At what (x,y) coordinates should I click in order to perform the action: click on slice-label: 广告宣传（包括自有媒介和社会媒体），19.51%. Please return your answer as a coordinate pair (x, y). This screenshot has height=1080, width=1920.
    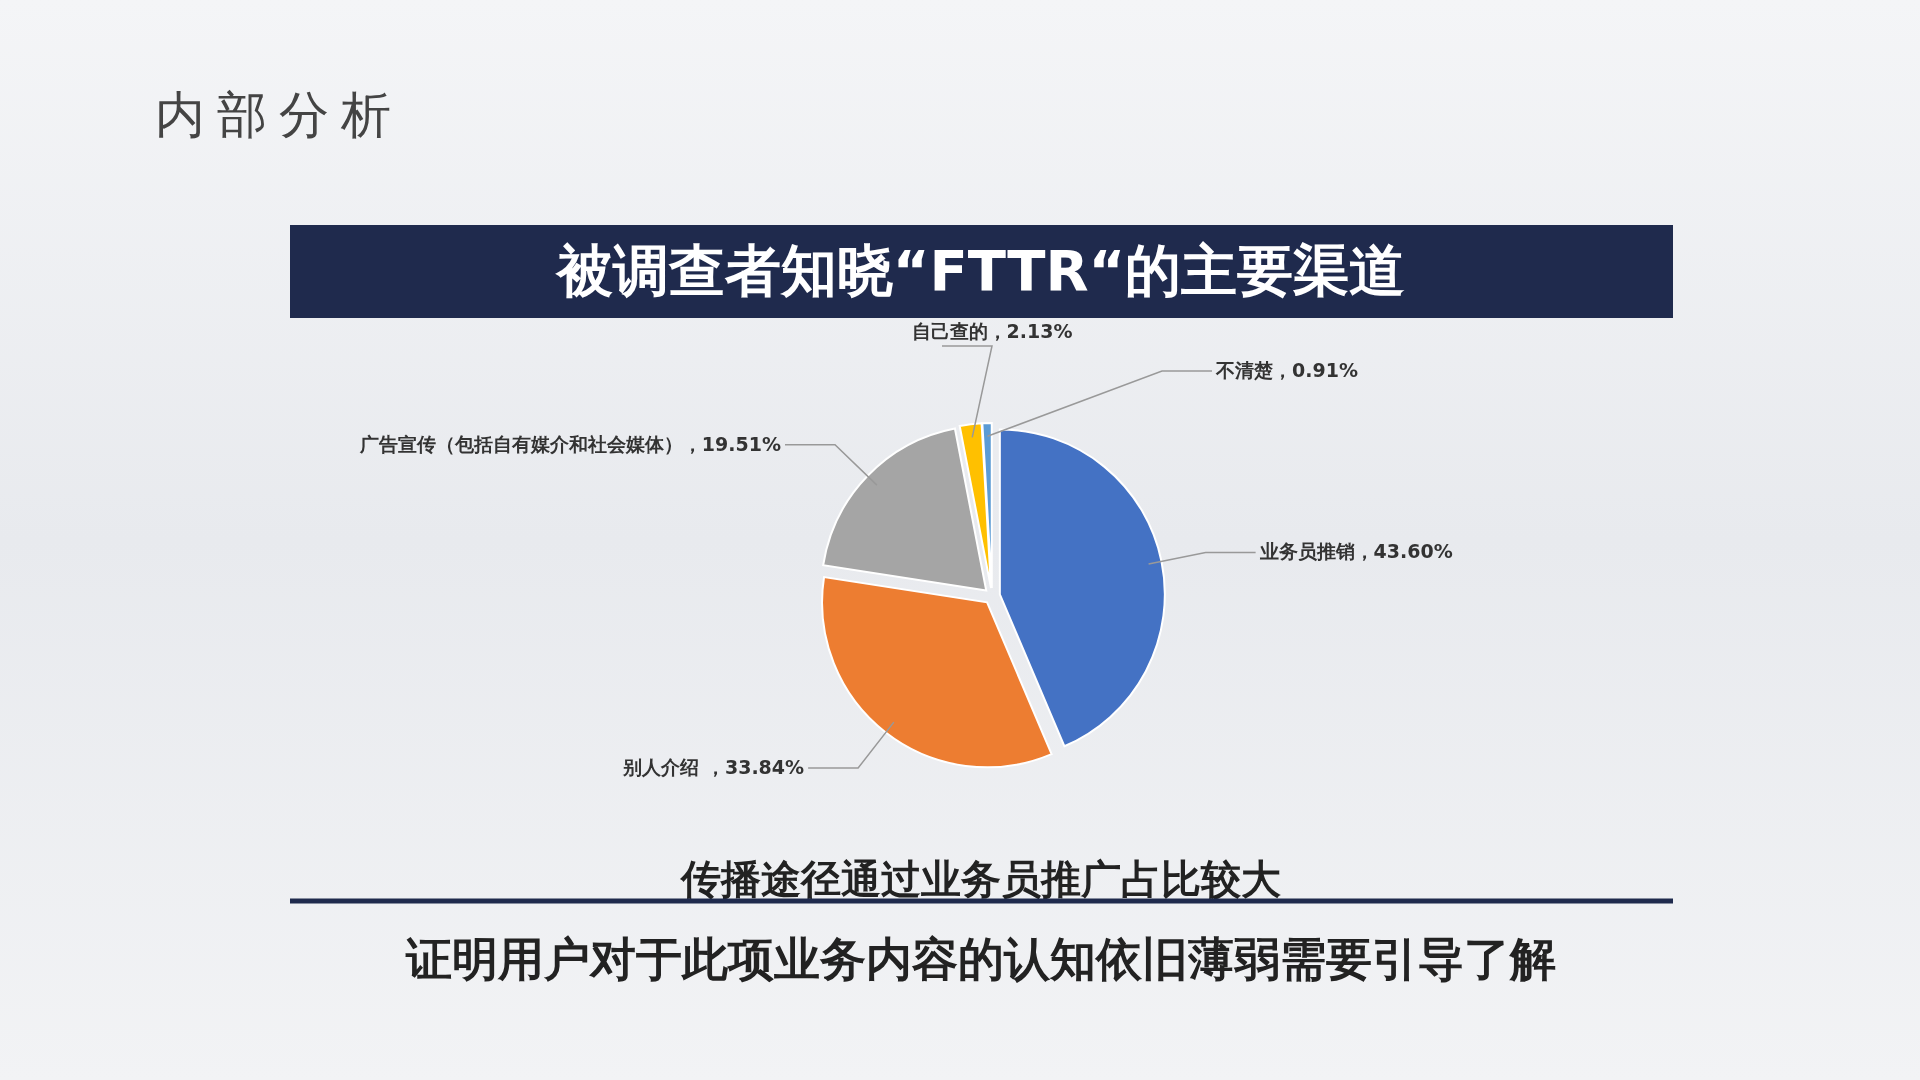
    Looking at the image, I should click on (570, 443).